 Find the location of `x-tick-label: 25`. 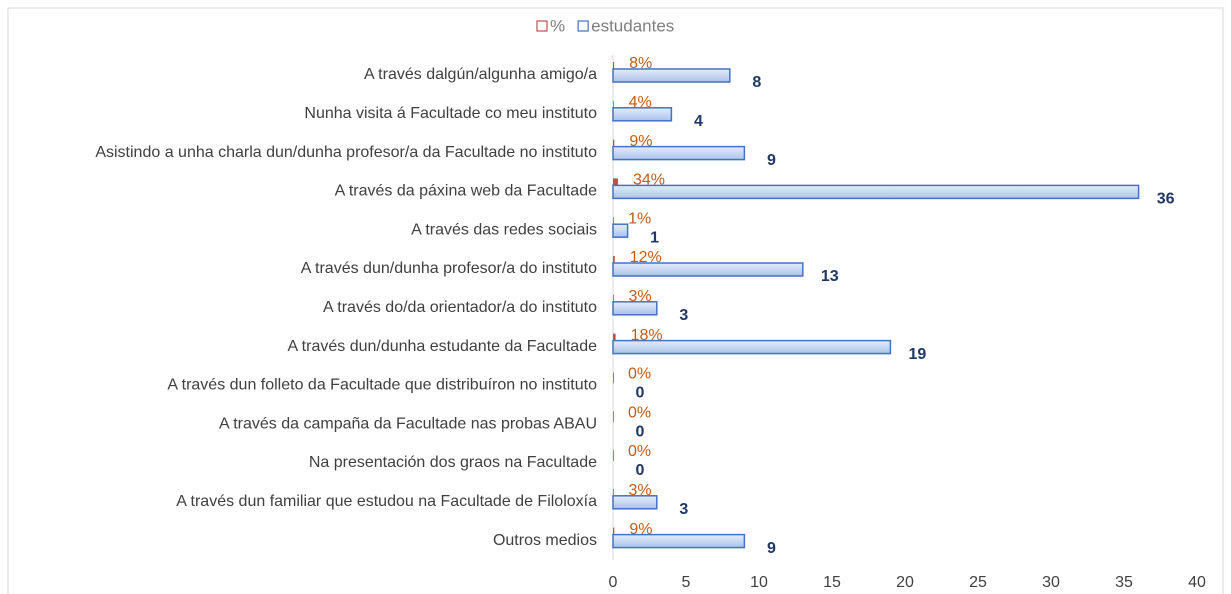

x-tick-label: 25 is located at coordinates (978, 582).